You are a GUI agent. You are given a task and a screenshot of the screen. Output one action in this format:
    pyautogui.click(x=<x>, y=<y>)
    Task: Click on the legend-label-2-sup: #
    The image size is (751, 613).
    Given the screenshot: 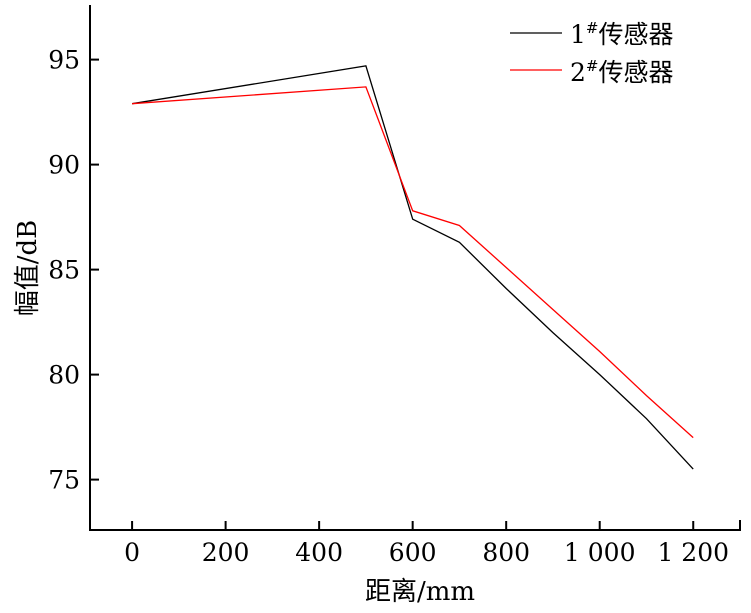 What is the action you would take?
    pyautogui.click(x=592, y=66)
    